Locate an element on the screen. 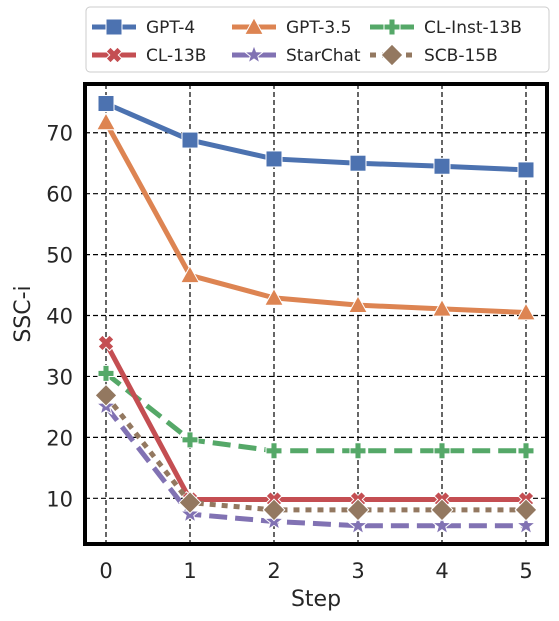 The image size is (559, 621). legend-label: GPT-3.5 is located at coordinates (318, 28).